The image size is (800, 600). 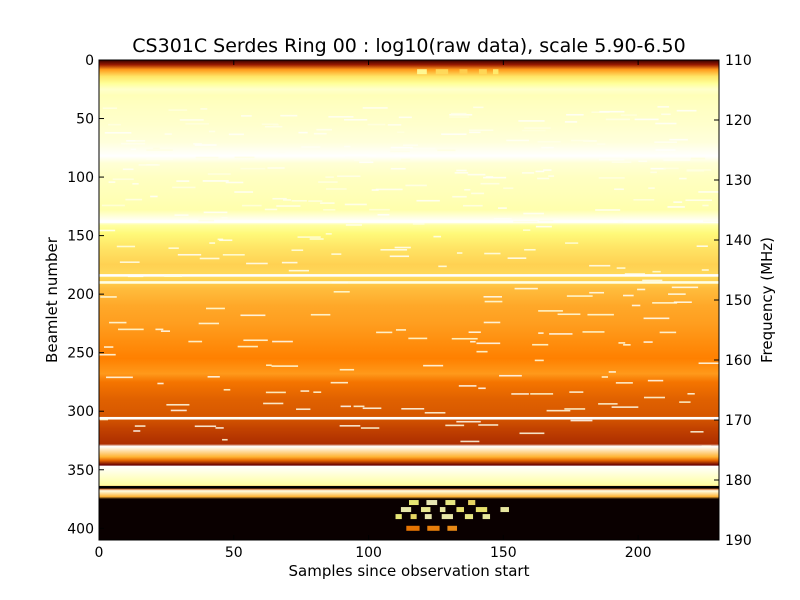 What do you see at coordinates (738, 481) in the screenshot?
I see `right-tick-label: 180` at bounding box center [738, 481].